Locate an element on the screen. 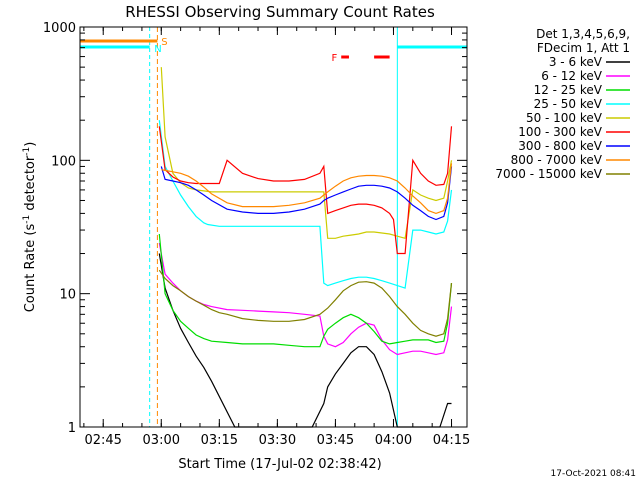 The image size is (640, 480). y-tick-label: 1000 is located at coordinates (59, 28).